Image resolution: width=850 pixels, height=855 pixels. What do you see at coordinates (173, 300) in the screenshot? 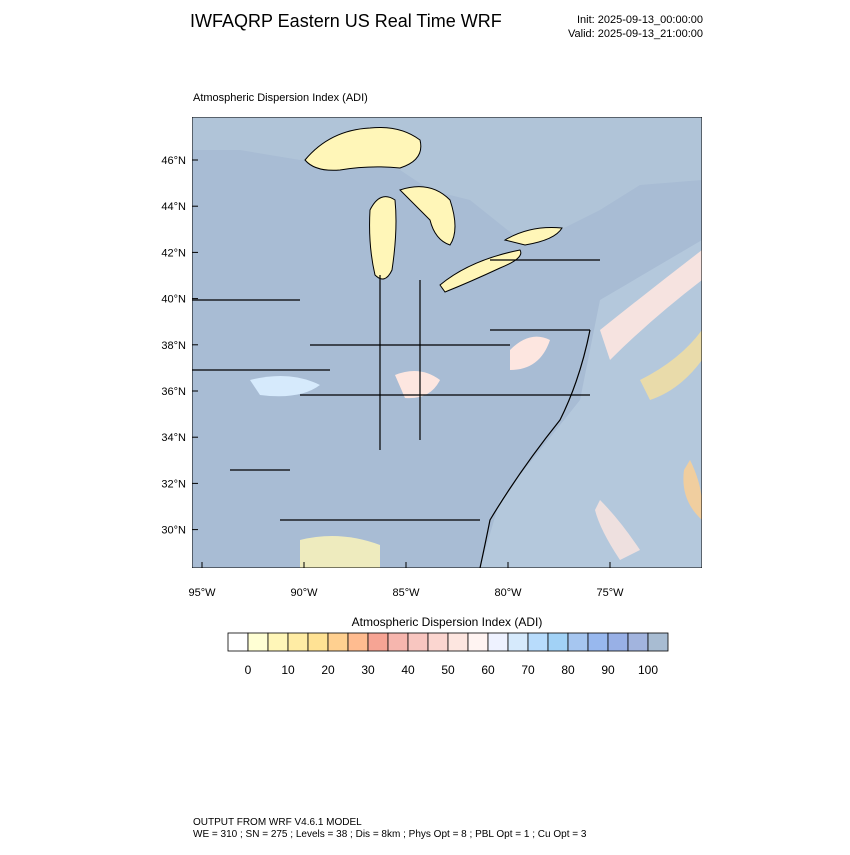
I see `lat-label: 40°N` at bounding box center [173, 300].